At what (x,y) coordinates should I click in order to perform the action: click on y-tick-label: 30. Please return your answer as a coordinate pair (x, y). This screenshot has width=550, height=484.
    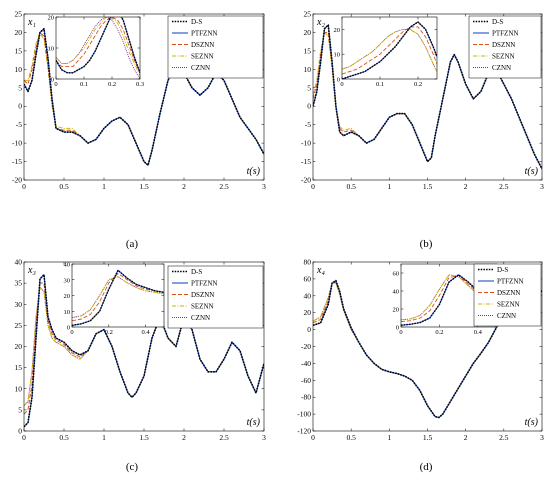
    Looking at the image, I should click on (19, 304).